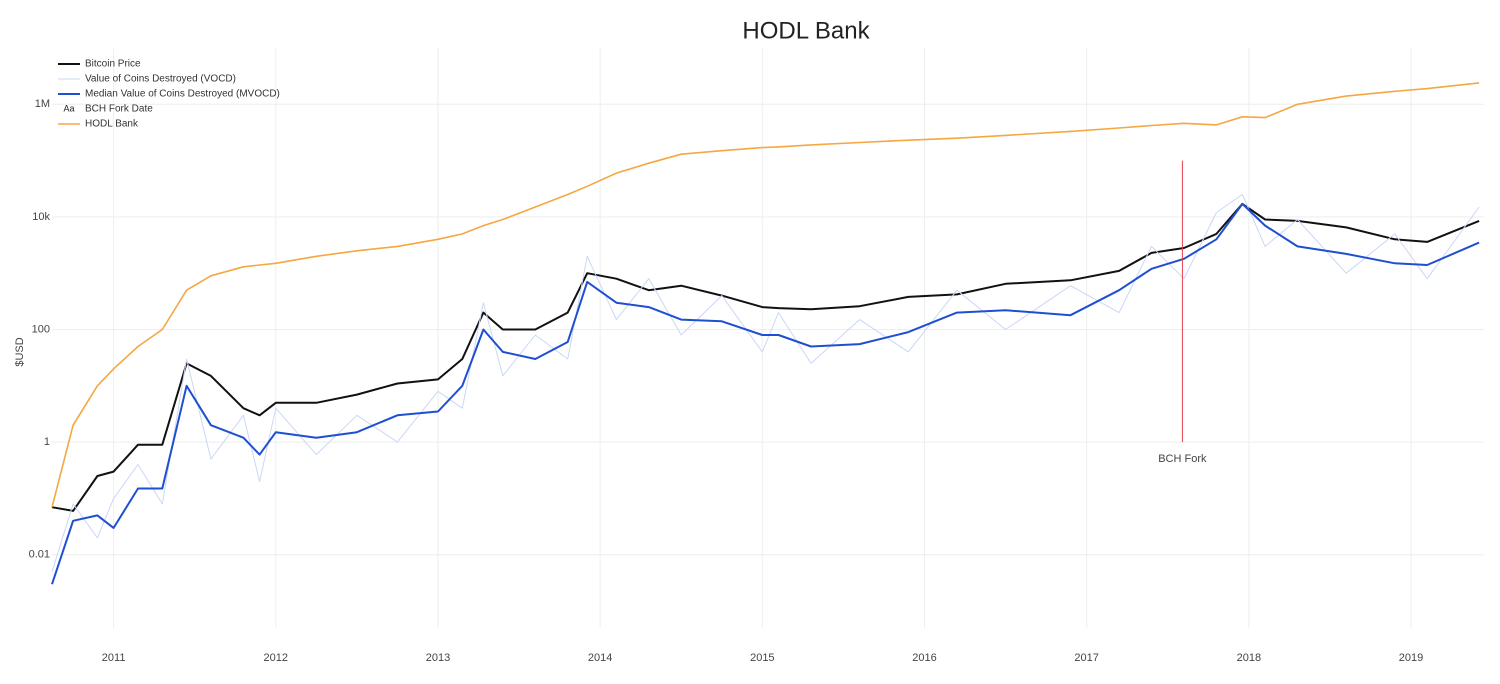 Image resolution: width=1500 pixels, height=684 pixels. Describe the element at coordinates (1086, 658) in the screenshot. I see `x-tick-label: 2017` at that location.